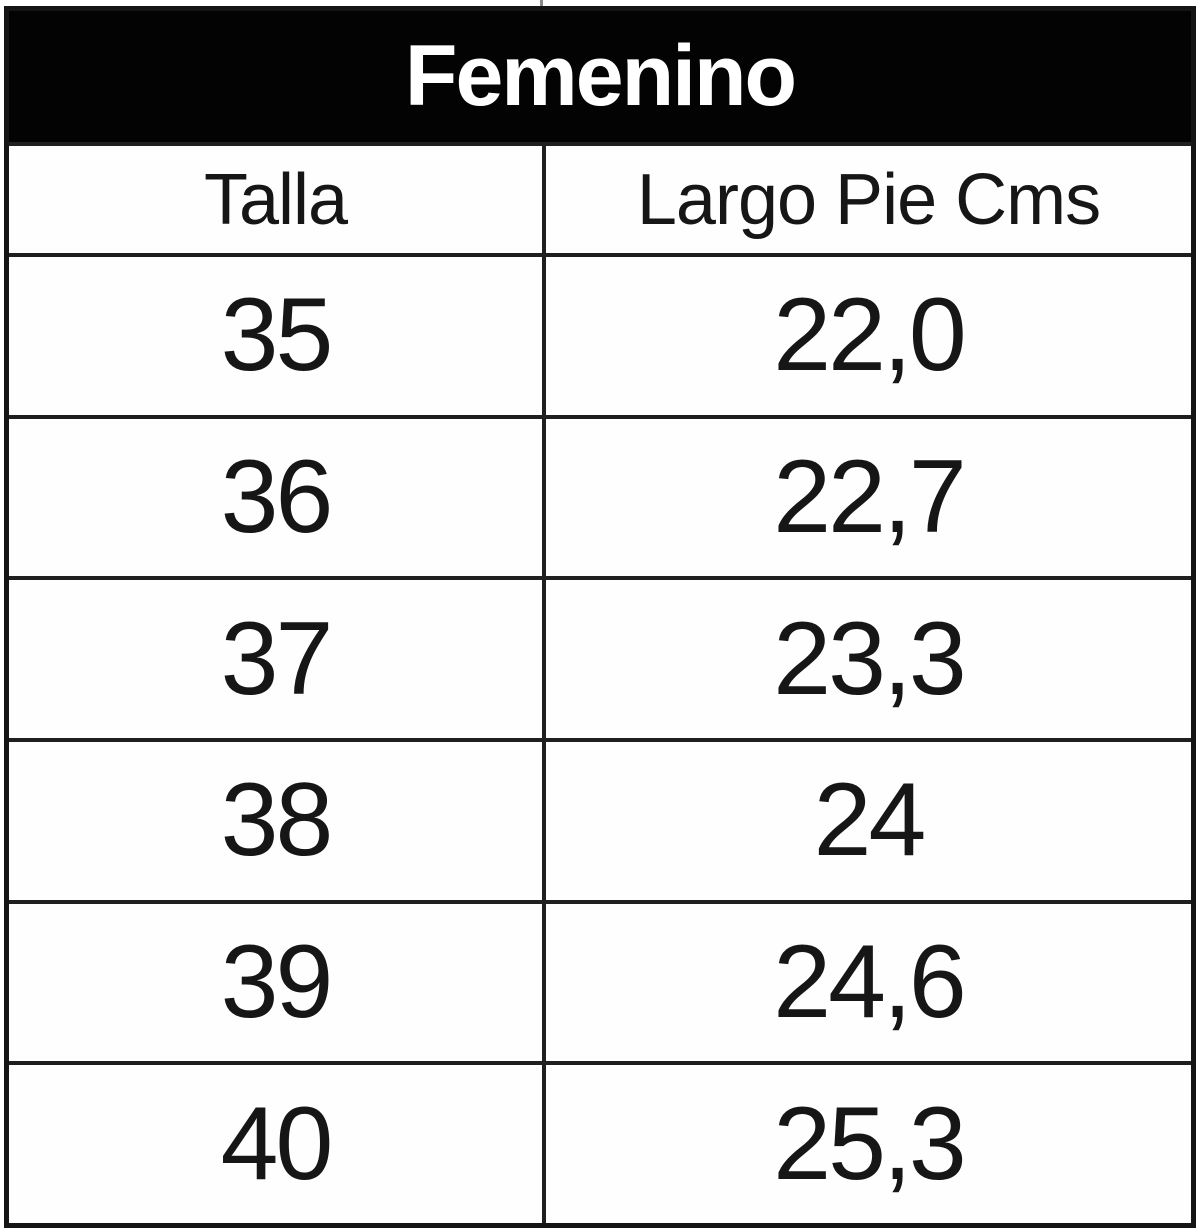 This screenshot has height=1231, width=1200. Describe the element at coordinates (275, 495) in the screenshot. I see `size-cell-row-1: 36` at that location.